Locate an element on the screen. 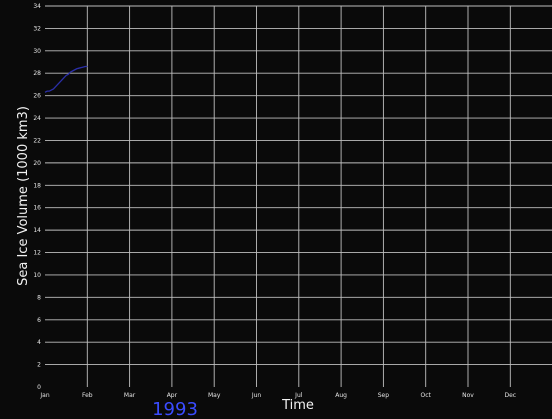 The image size is (552, 419). y-tick-label: 6 is located at coordinates (39, 320).